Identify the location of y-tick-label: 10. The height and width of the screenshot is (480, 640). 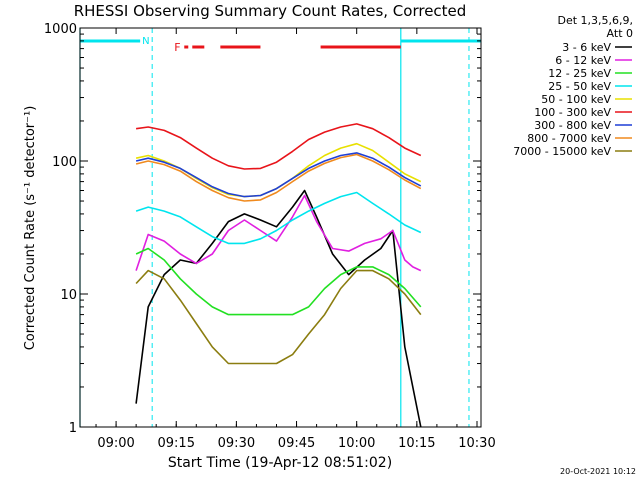
(68, 295).